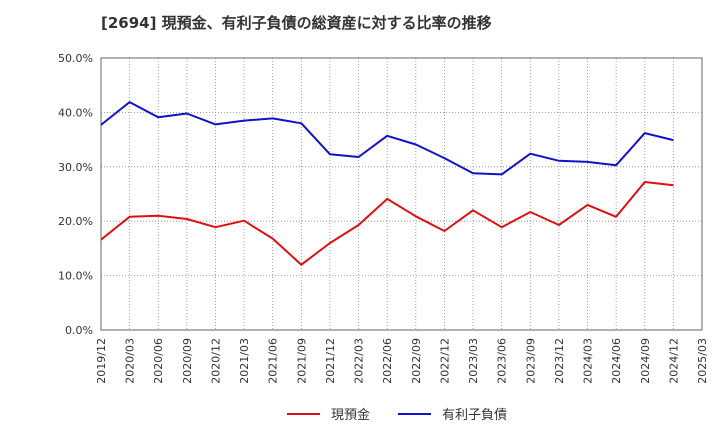 Image resolution: width=720 pixels, height=440 pixels. I want to click on legend-label: 有利子負債, so click(474, 415).